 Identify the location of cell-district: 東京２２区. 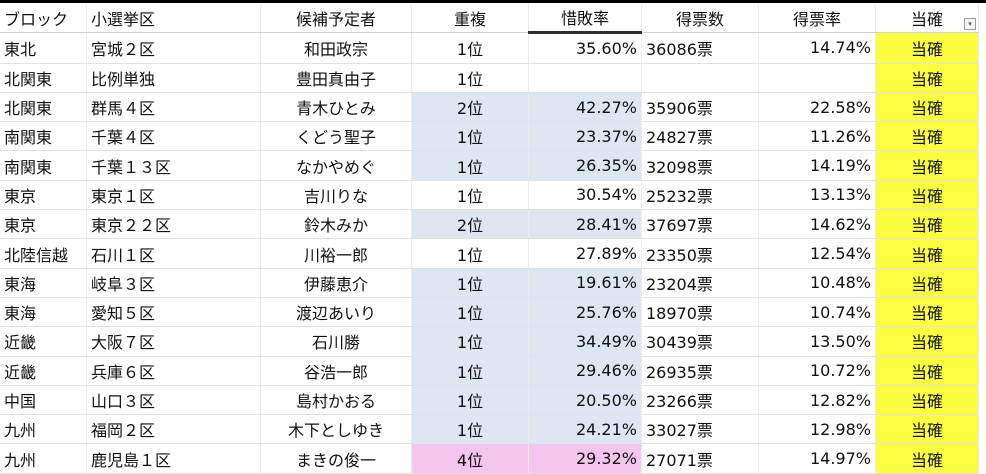
(173, 224).